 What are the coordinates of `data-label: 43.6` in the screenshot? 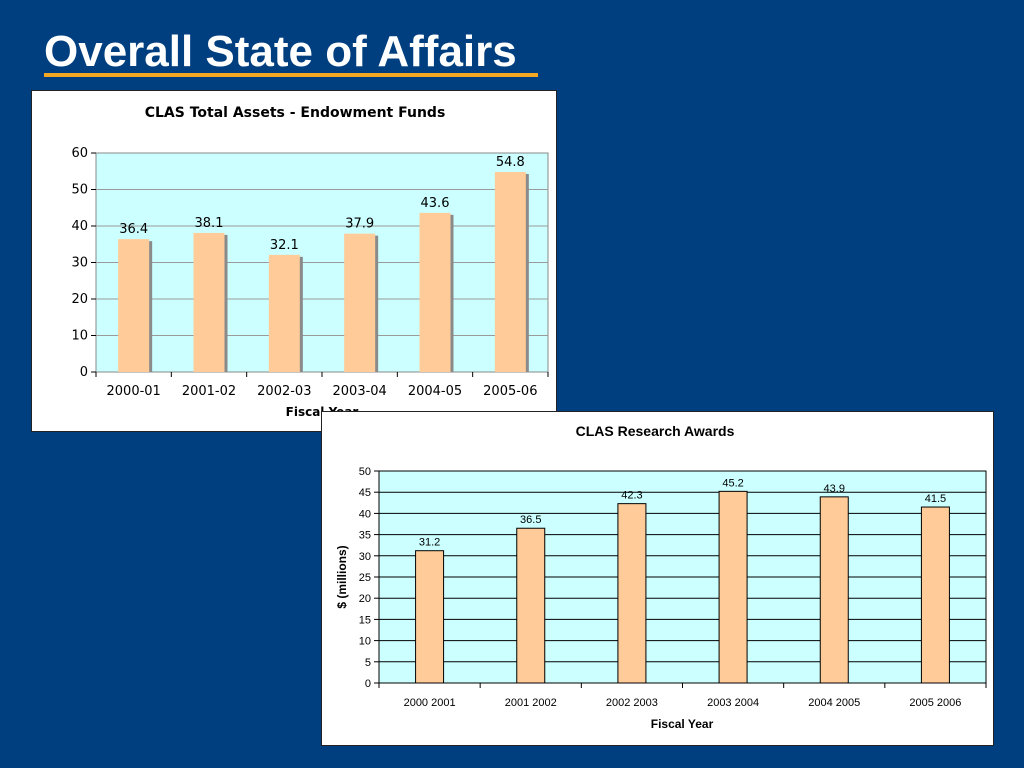 It's located at (435, 203).